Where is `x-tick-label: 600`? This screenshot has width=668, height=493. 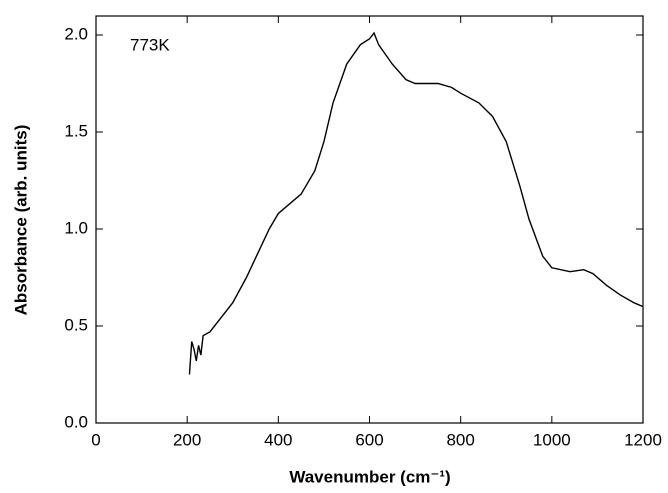 x-tick-label: 600 is located at coordinates (369, 439).